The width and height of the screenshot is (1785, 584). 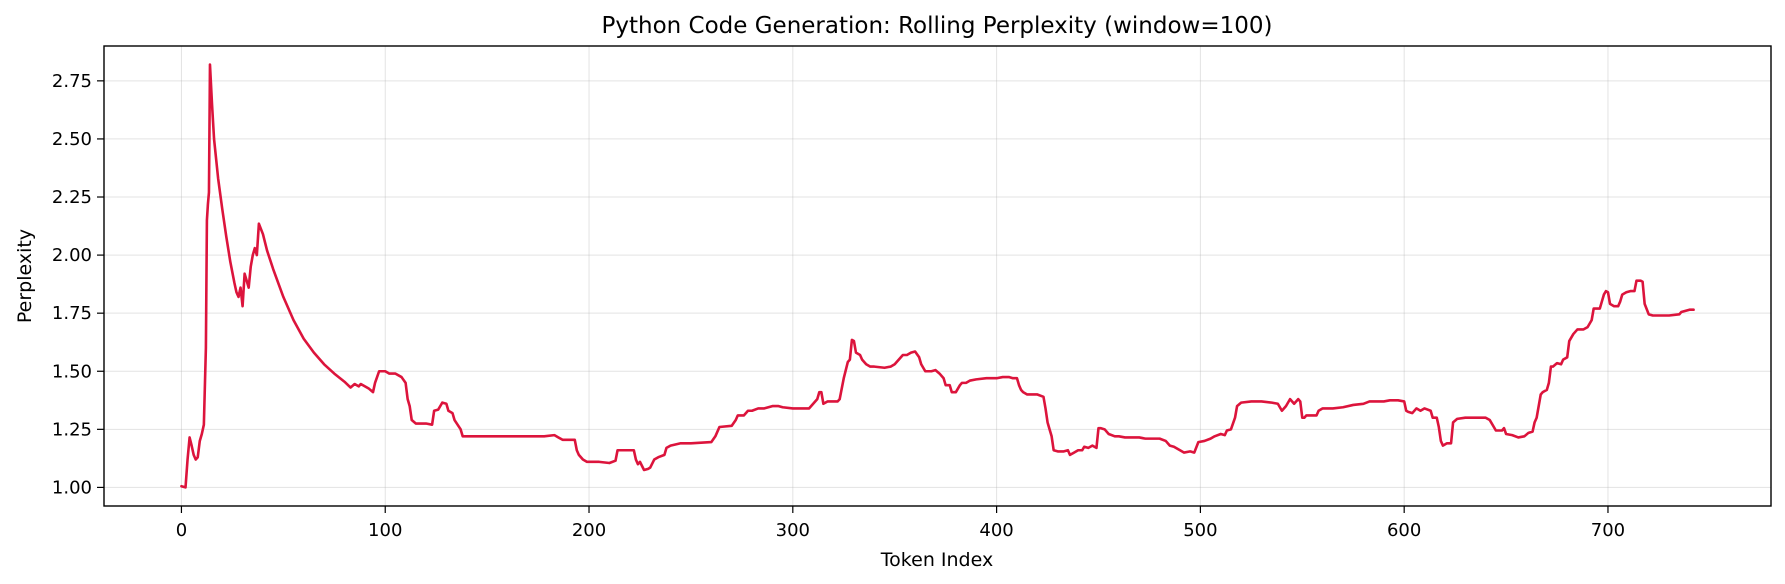 I want to click on x-tick-label: 100, so click(x=385, y=530).